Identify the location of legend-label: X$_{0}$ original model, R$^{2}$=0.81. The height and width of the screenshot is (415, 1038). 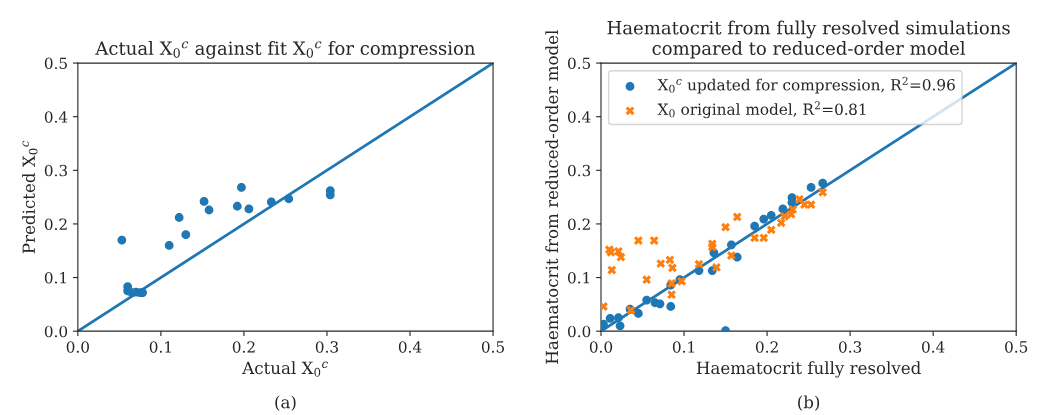
(761, 110).